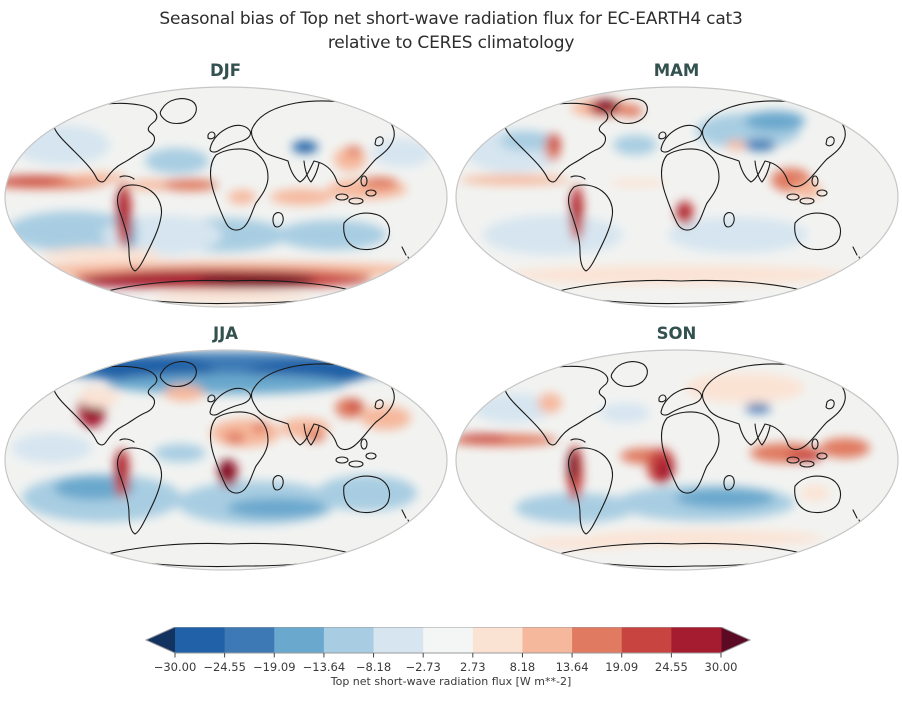 This screenshot has height=707, width=902. What do you see at coordinates (423, 667) in the screenshot?
I see `svg-text: −2.73` at bounding box center [423, 667].